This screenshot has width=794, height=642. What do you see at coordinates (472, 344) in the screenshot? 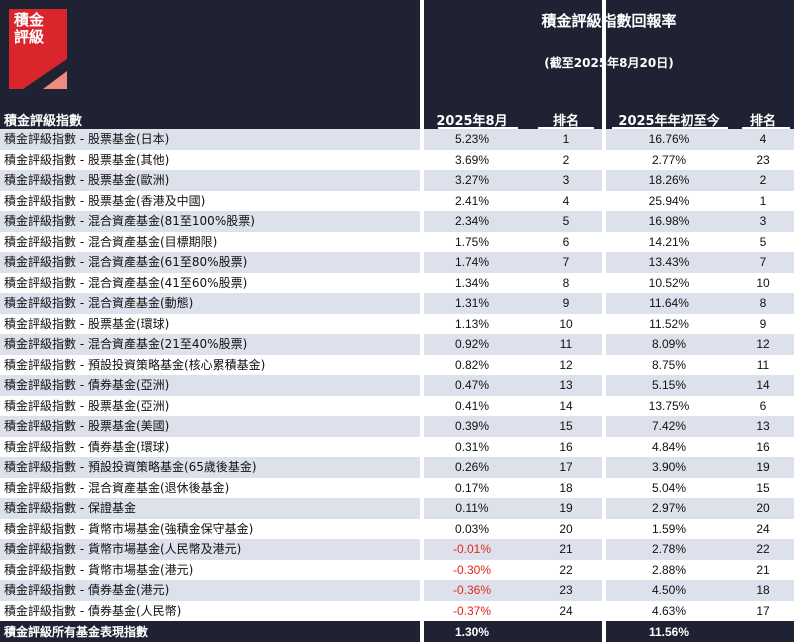
I see `row-month-return: 0.92%` at bounding box center [472, 344].